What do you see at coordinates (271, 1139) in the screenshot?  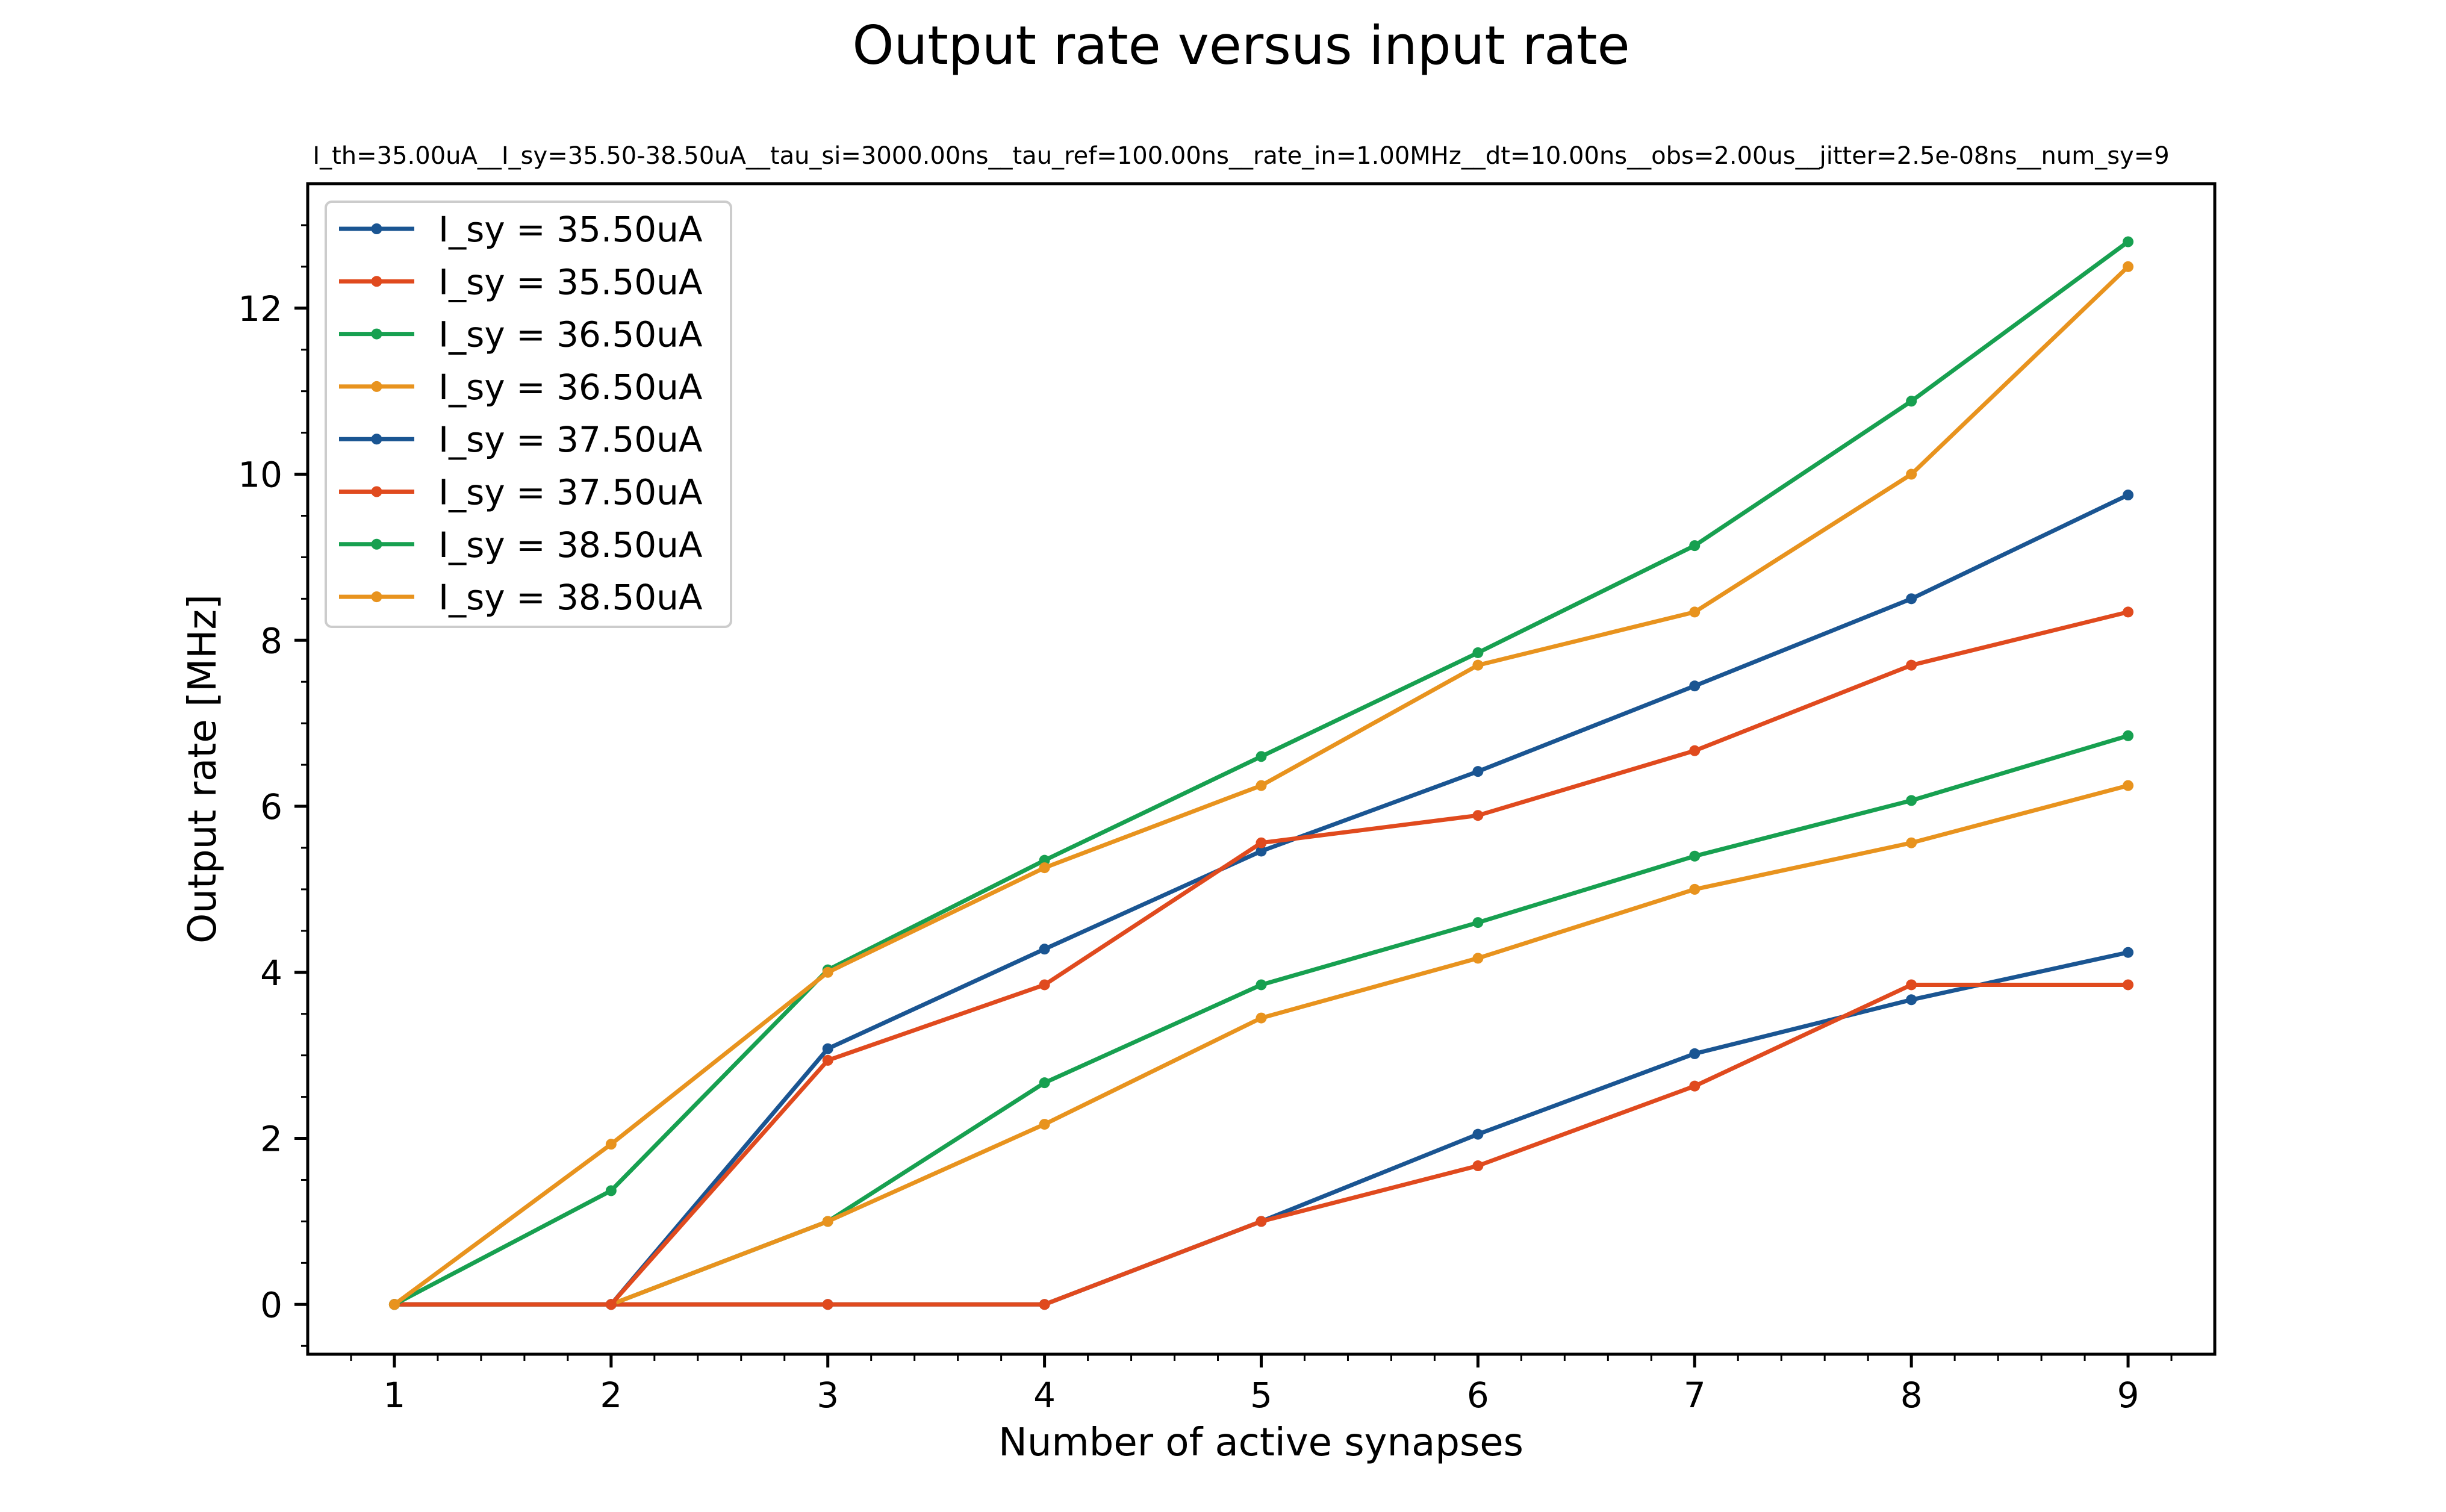 I see `y-tick-label-2: 2` at bounding box center [271, 1139].